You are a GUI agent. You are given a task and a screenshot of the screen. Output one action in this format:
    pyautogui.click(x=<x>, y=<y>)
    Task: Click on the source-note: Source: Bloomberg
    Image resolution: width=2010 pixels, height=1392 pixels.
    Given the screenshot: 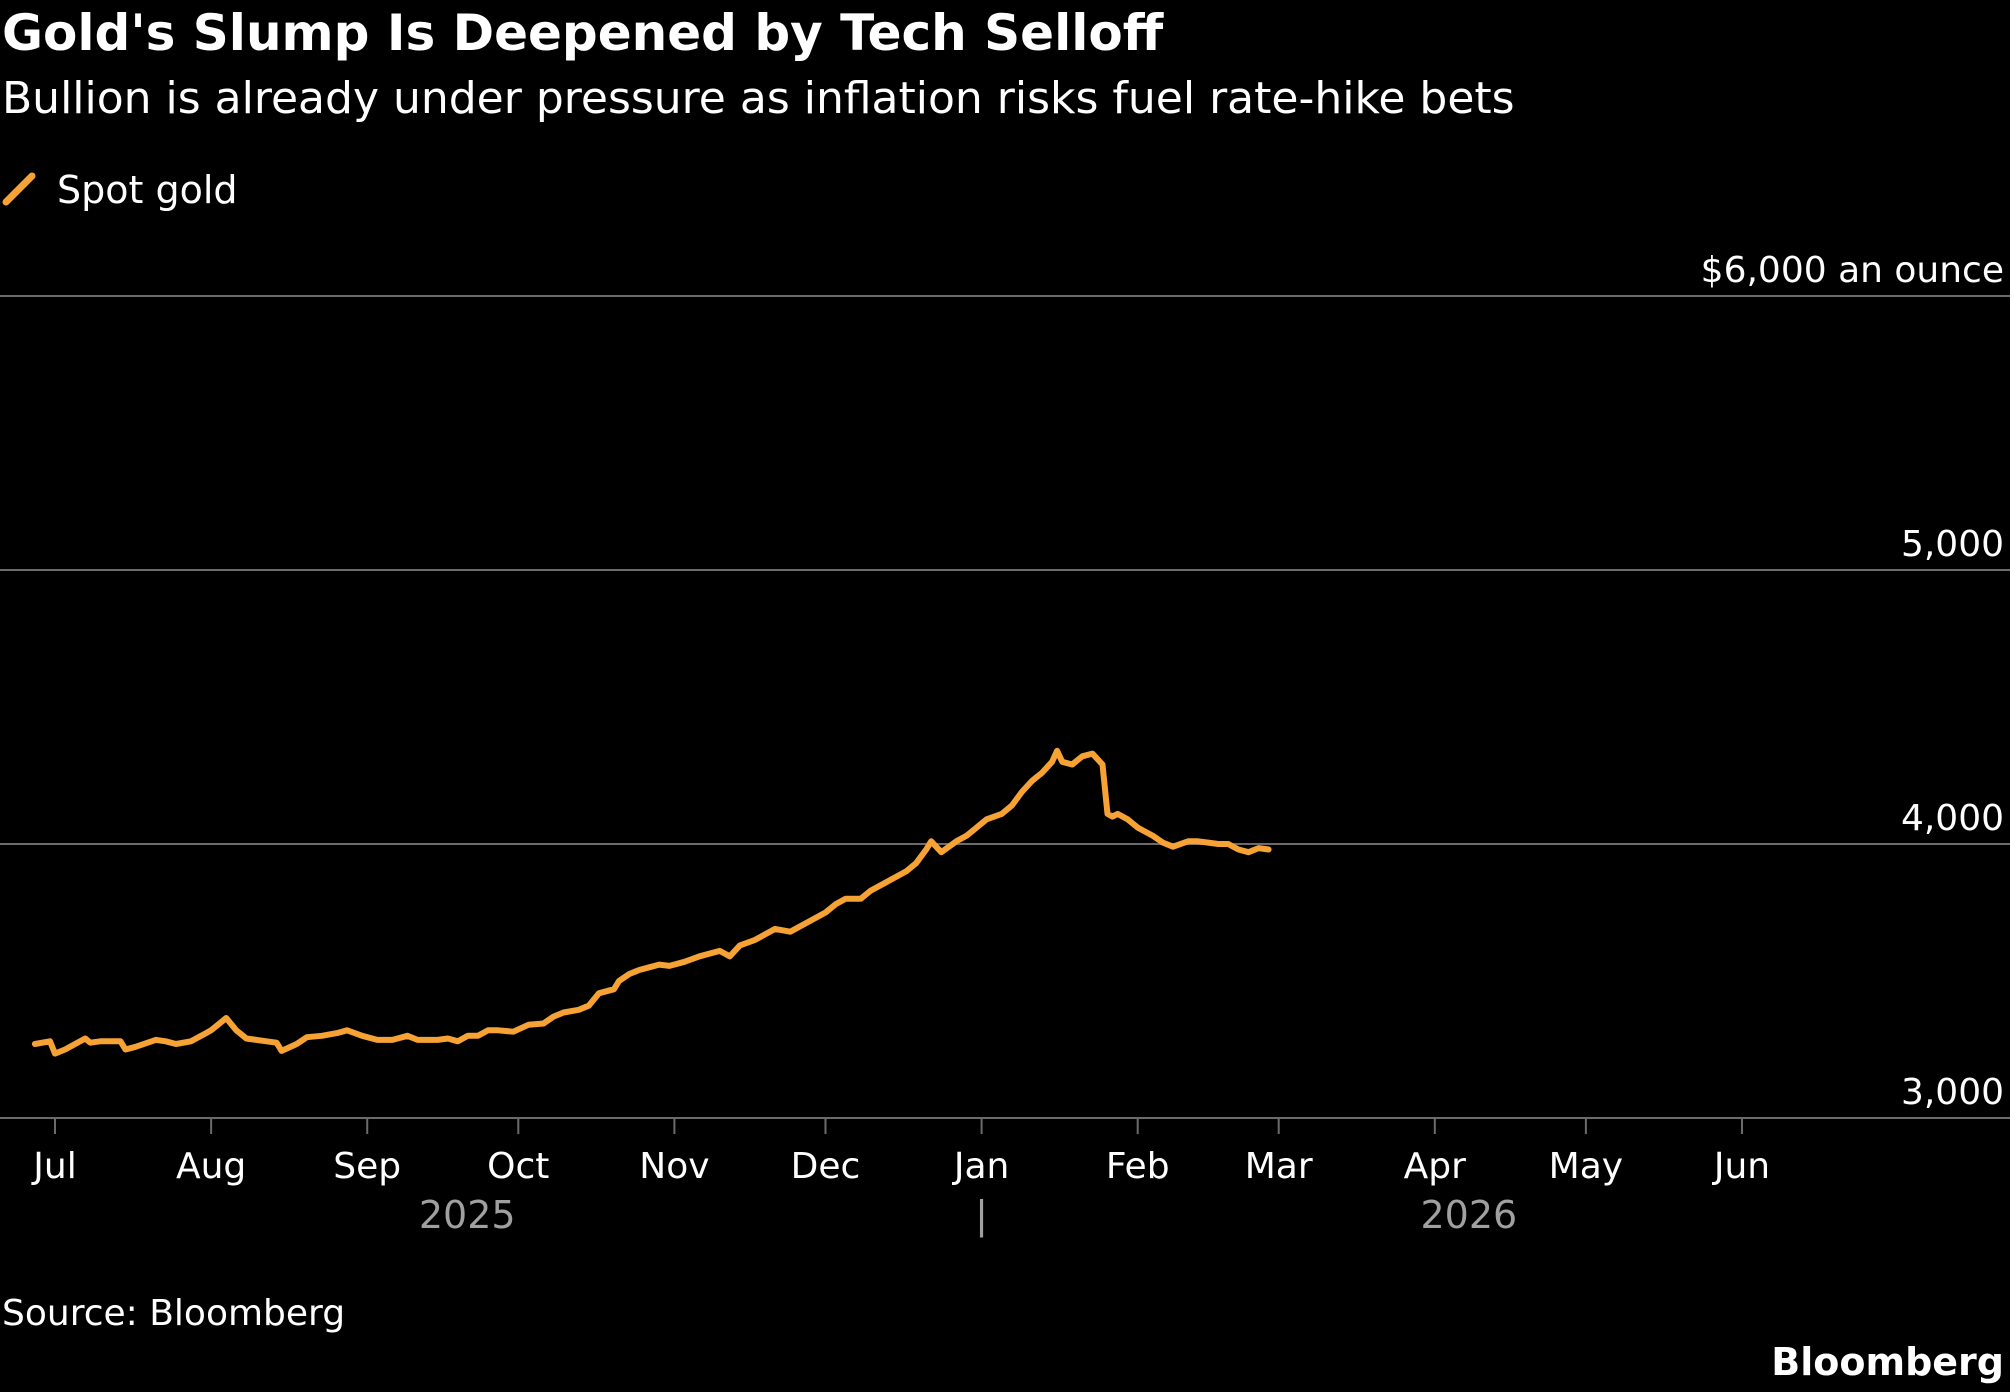 What is the action you would take?
    pyautogui.click(x=173, y=1313)
    